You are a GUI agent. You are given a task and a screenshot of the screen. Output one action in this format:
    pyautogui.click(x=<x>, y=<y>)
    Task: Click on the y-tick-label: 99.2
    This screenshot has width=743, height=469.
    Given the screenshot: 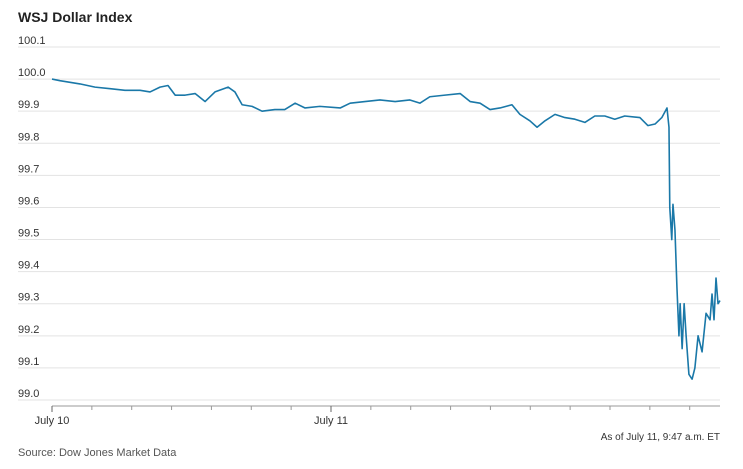 What is the action you would take?
    pyautogui.click(x=28, y=330)
    